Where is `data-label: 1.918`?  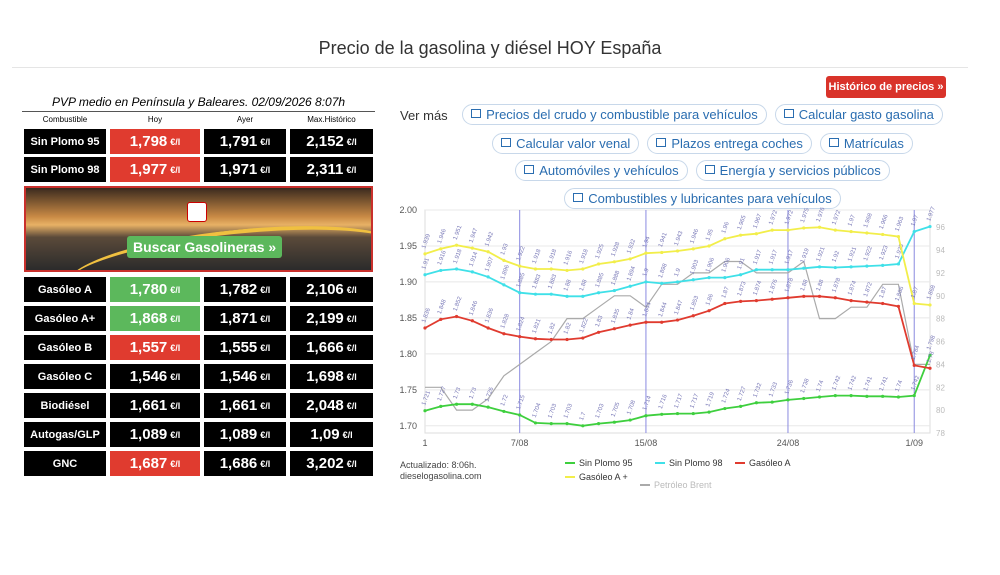 data-label: 1.918 is located at coordinates (458, 256).